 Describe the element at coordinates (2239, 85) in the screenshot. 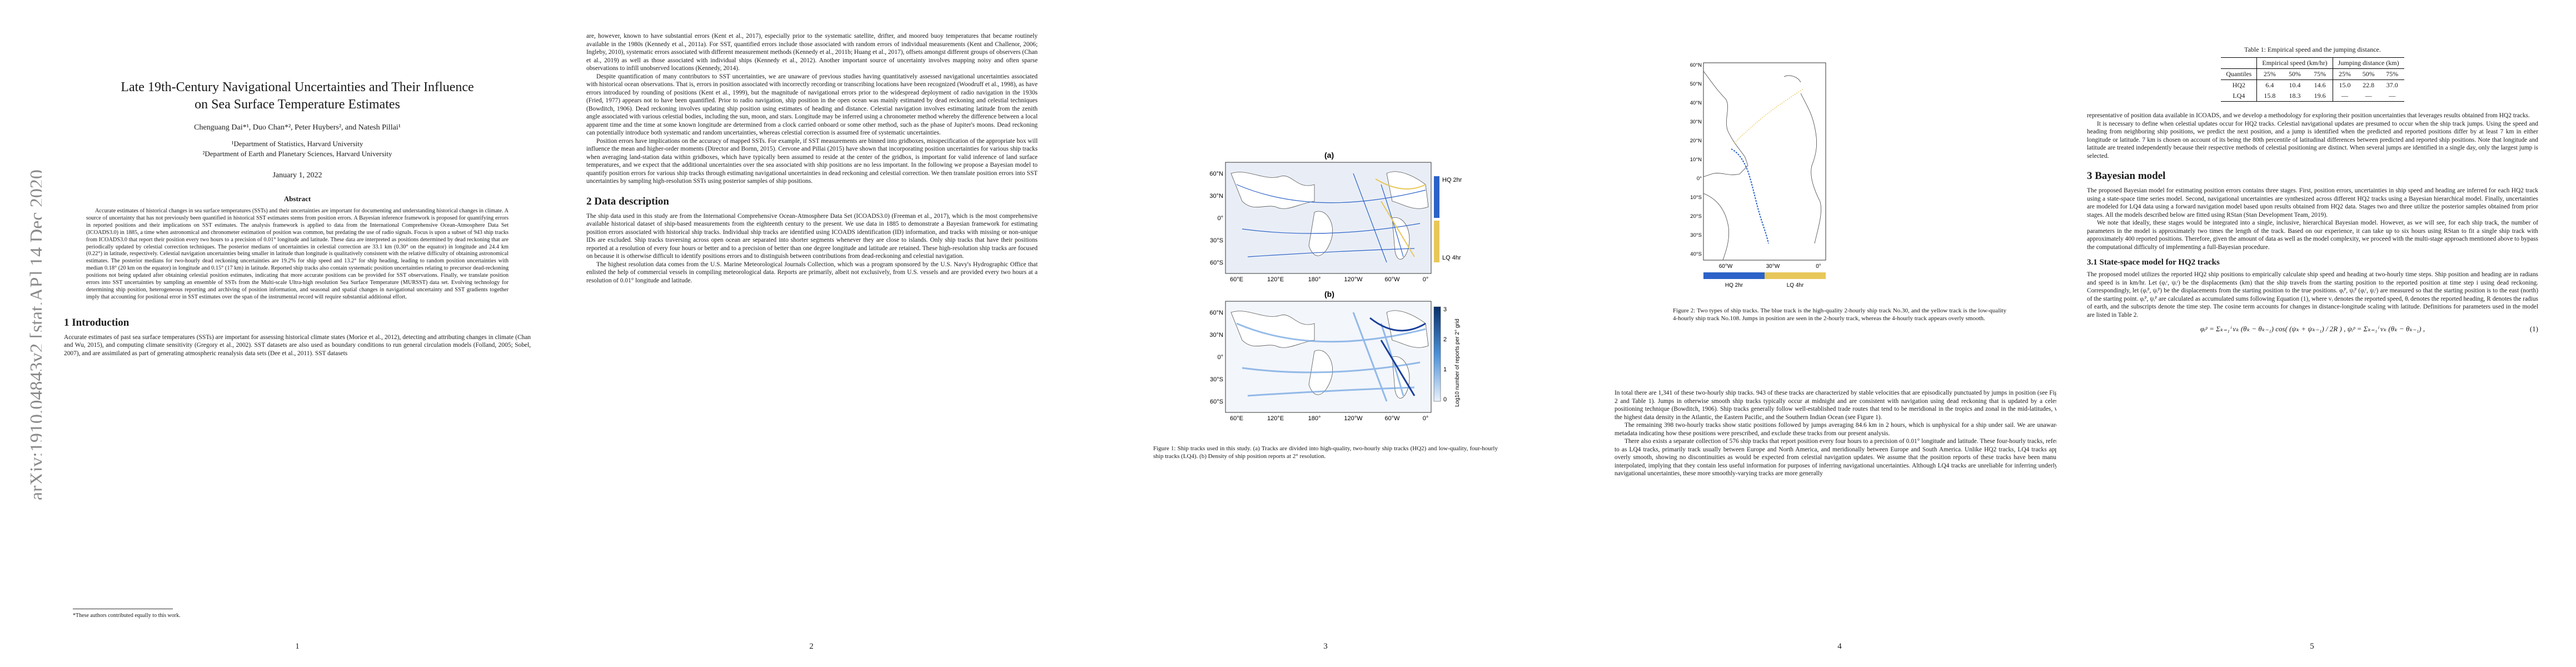

I see `table-cell: HQ2` at that location.